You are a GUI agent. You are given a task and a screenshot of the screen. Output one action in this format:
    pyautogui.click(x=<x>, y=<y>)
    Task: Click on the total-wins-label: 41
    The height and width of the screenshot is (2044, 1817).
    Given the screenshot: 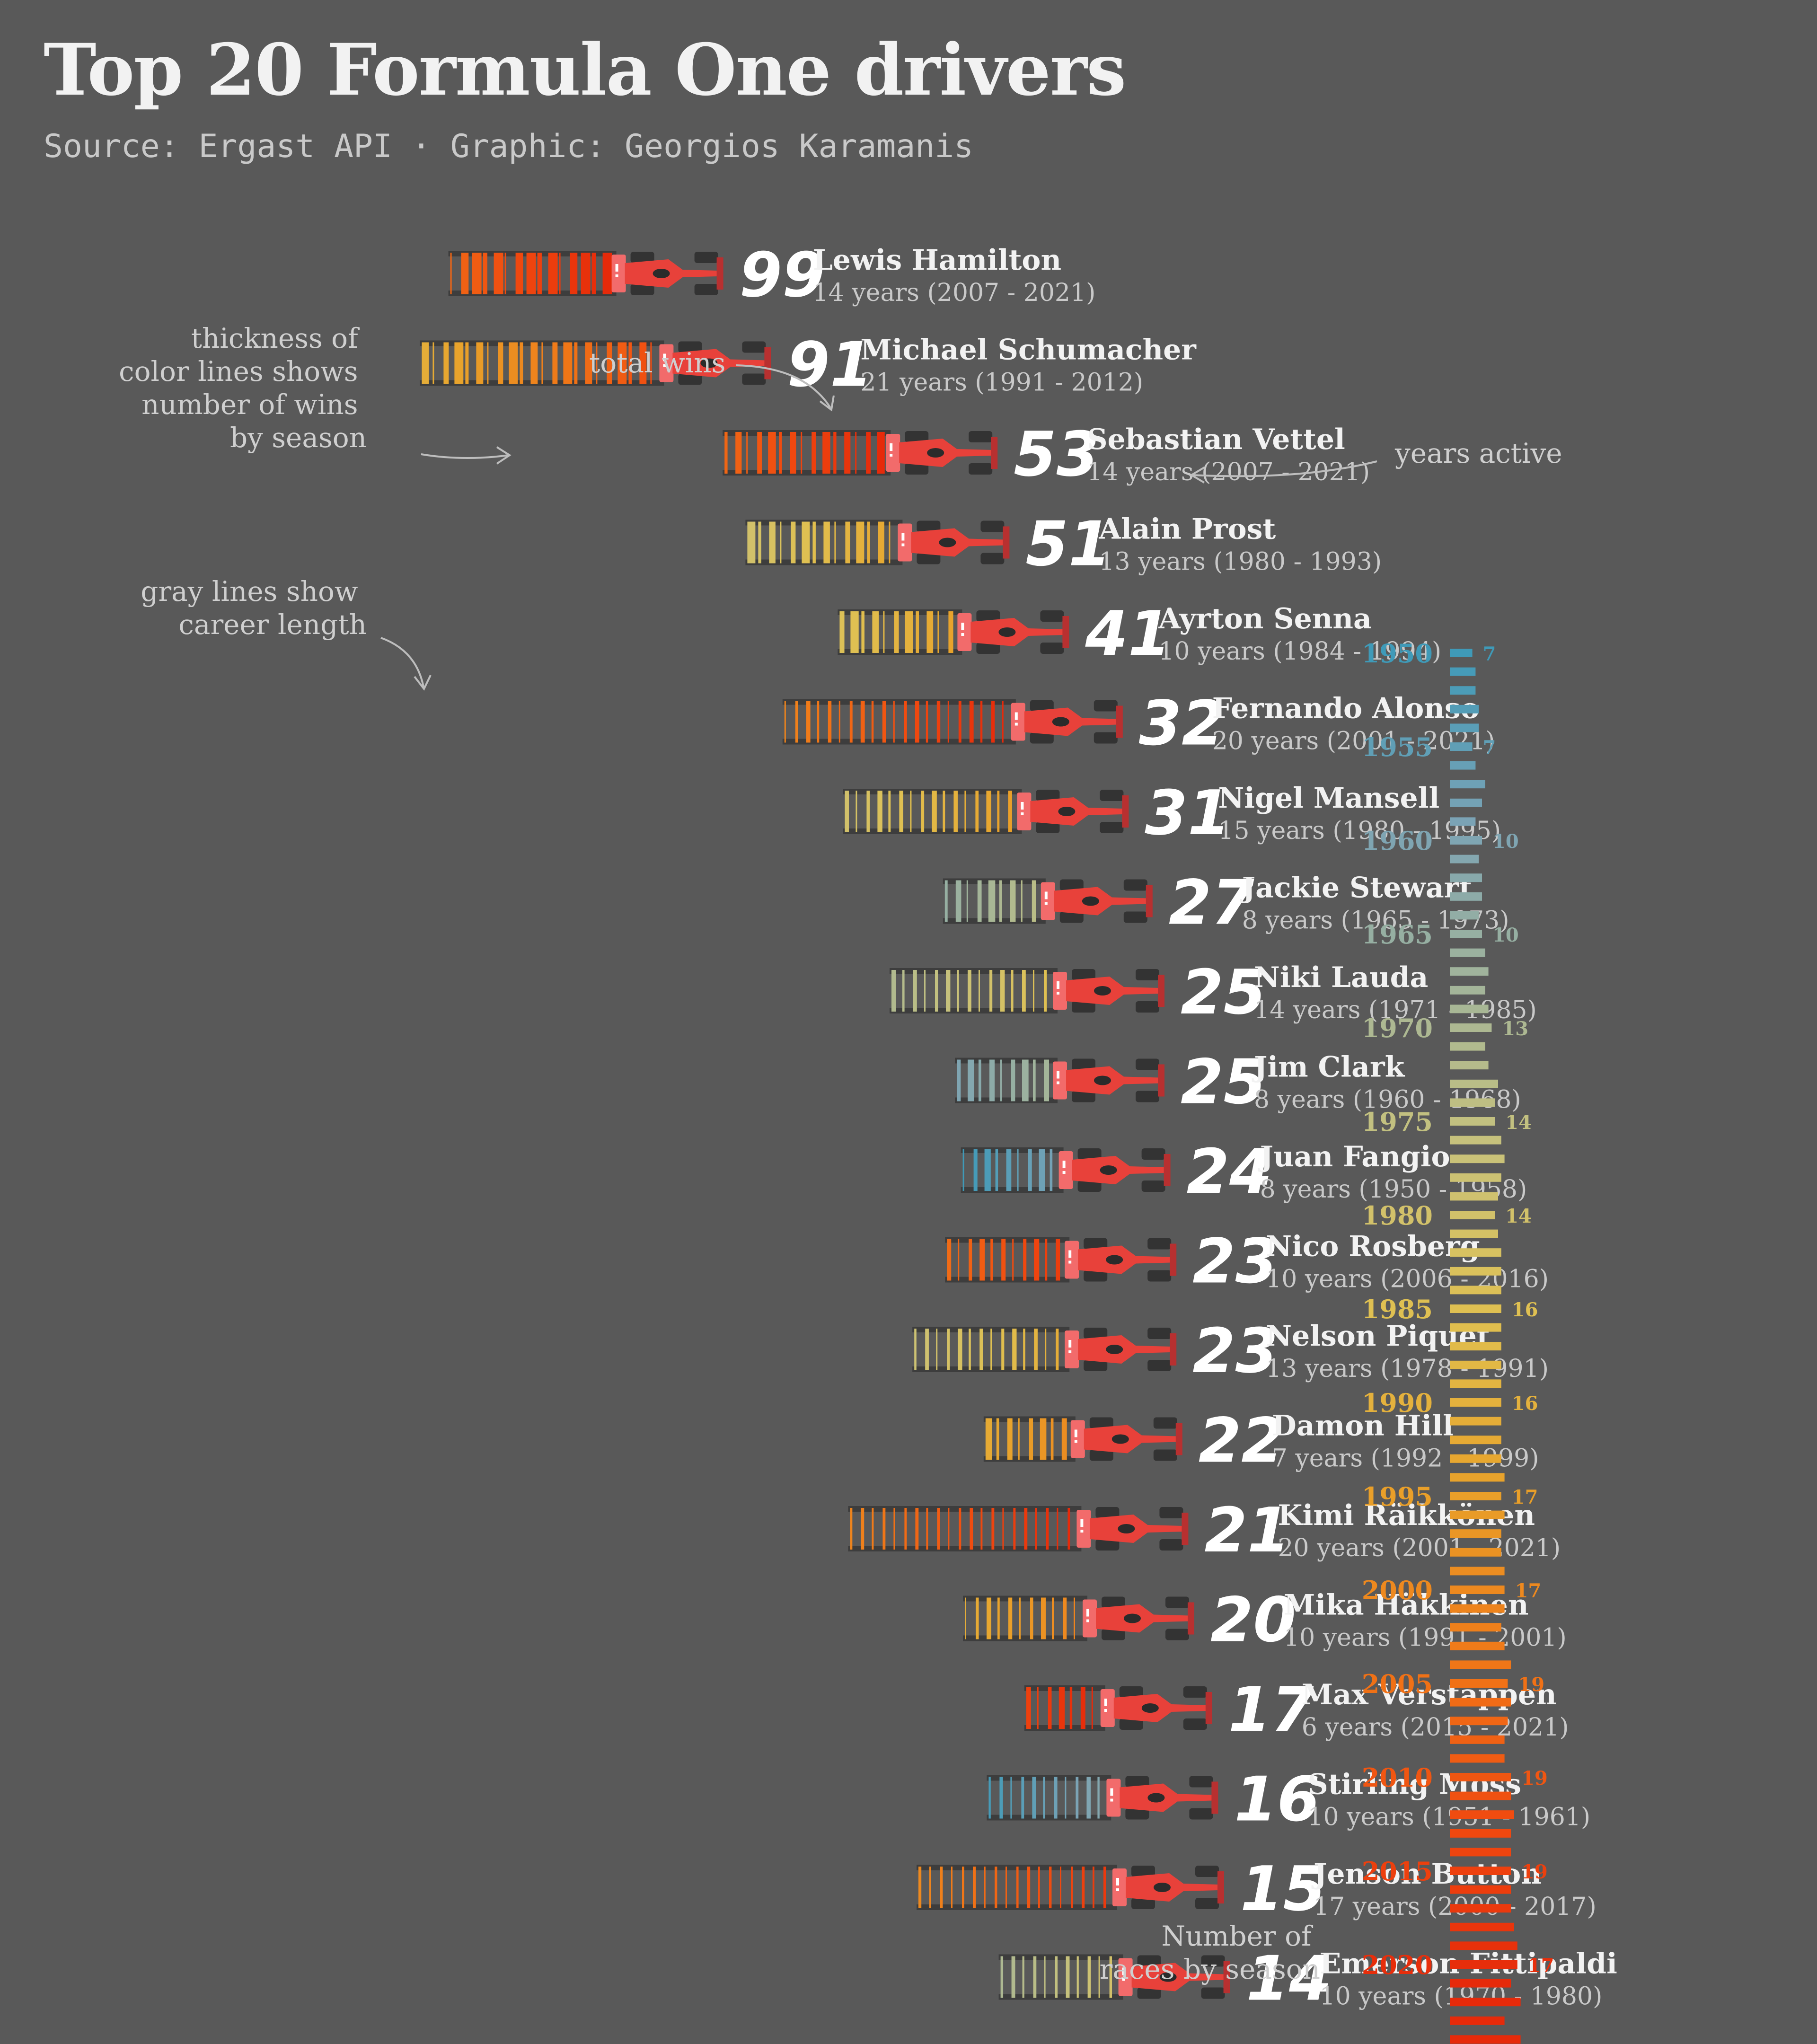 What is the action you would take?
    pyautogui.click(x=1128, y=634)
    